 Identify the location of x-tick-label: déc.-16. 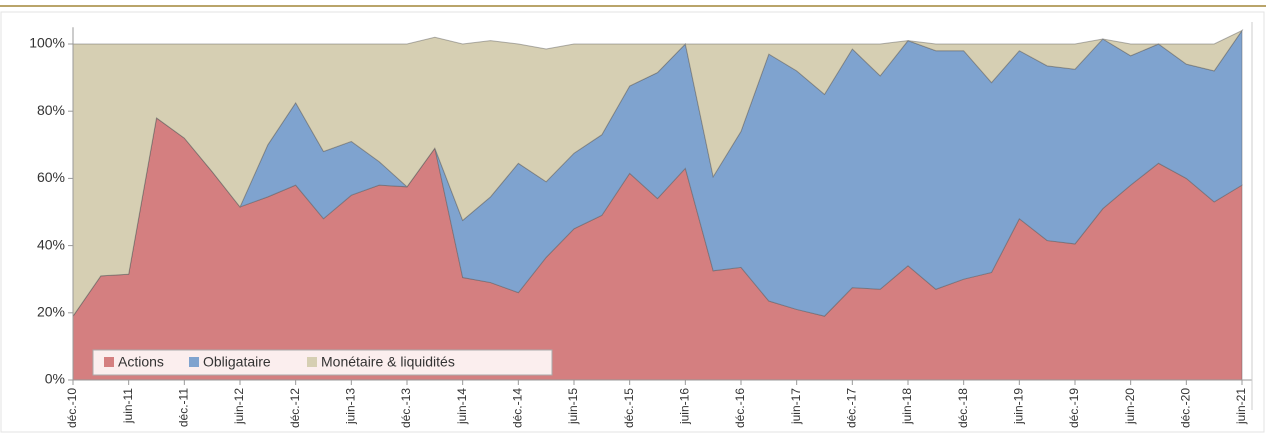
(740, 408).